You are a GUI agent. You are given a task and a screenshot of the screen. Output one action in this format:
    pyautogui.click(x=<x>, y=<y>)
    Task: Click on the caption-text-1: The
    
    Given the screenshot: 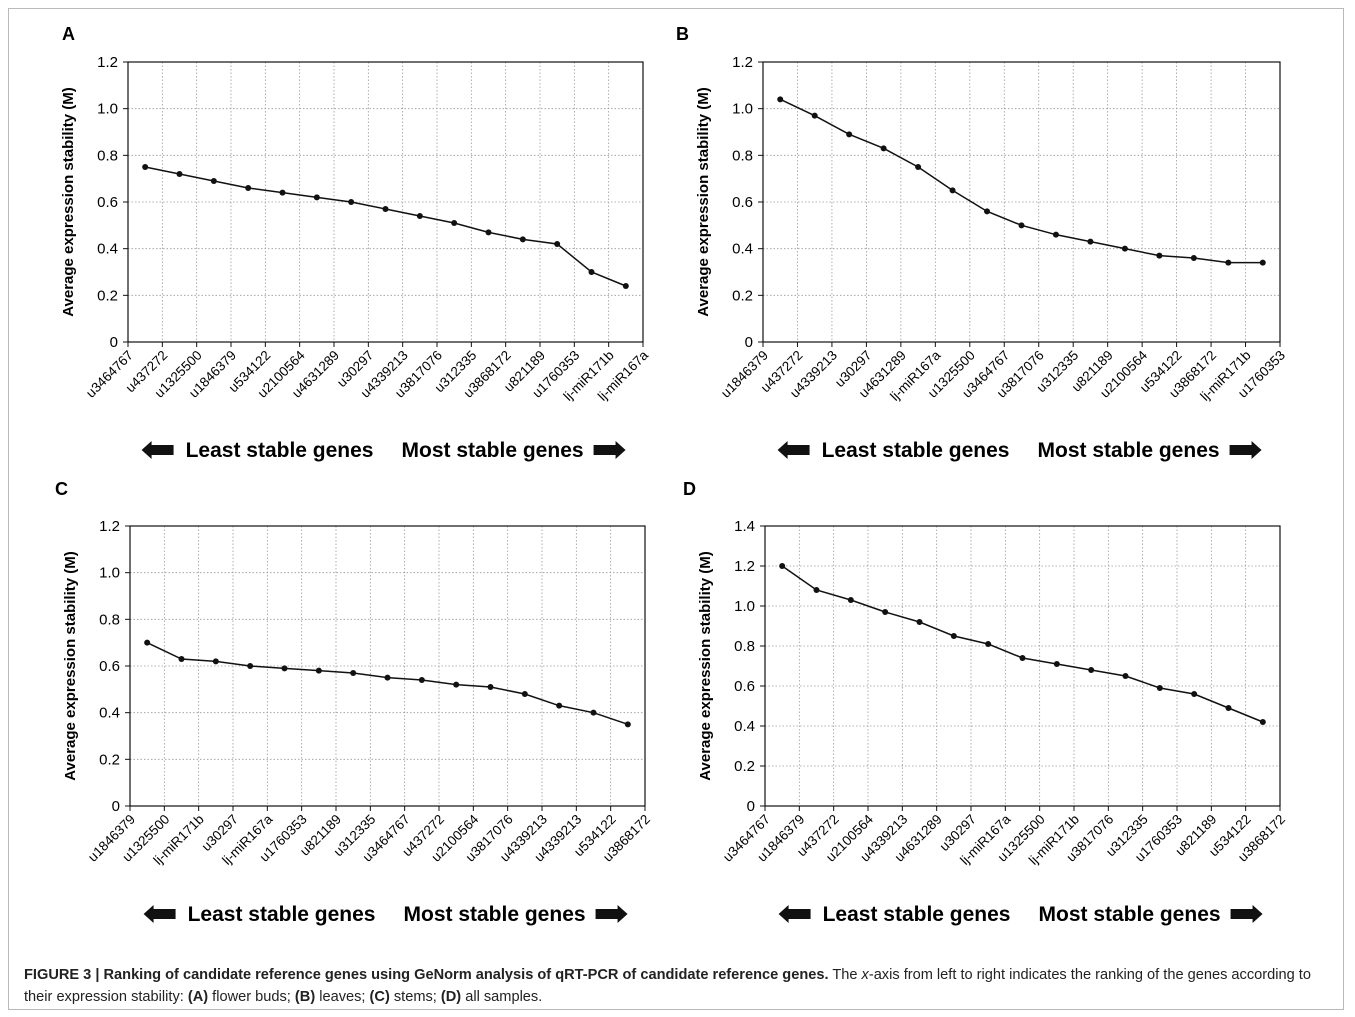 What is the action you would take?
    pyautogui.click(x=845, y=975)
    